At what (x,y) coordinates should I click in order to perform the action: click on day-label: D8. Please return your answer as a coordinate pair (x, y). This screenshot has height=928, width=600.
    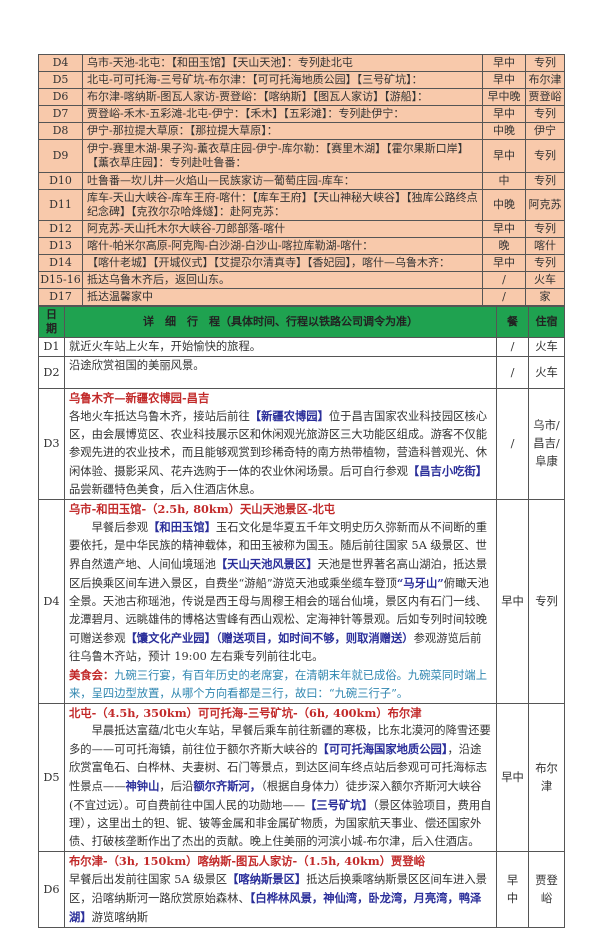
    Looking at the image, I should click on (60, 131).